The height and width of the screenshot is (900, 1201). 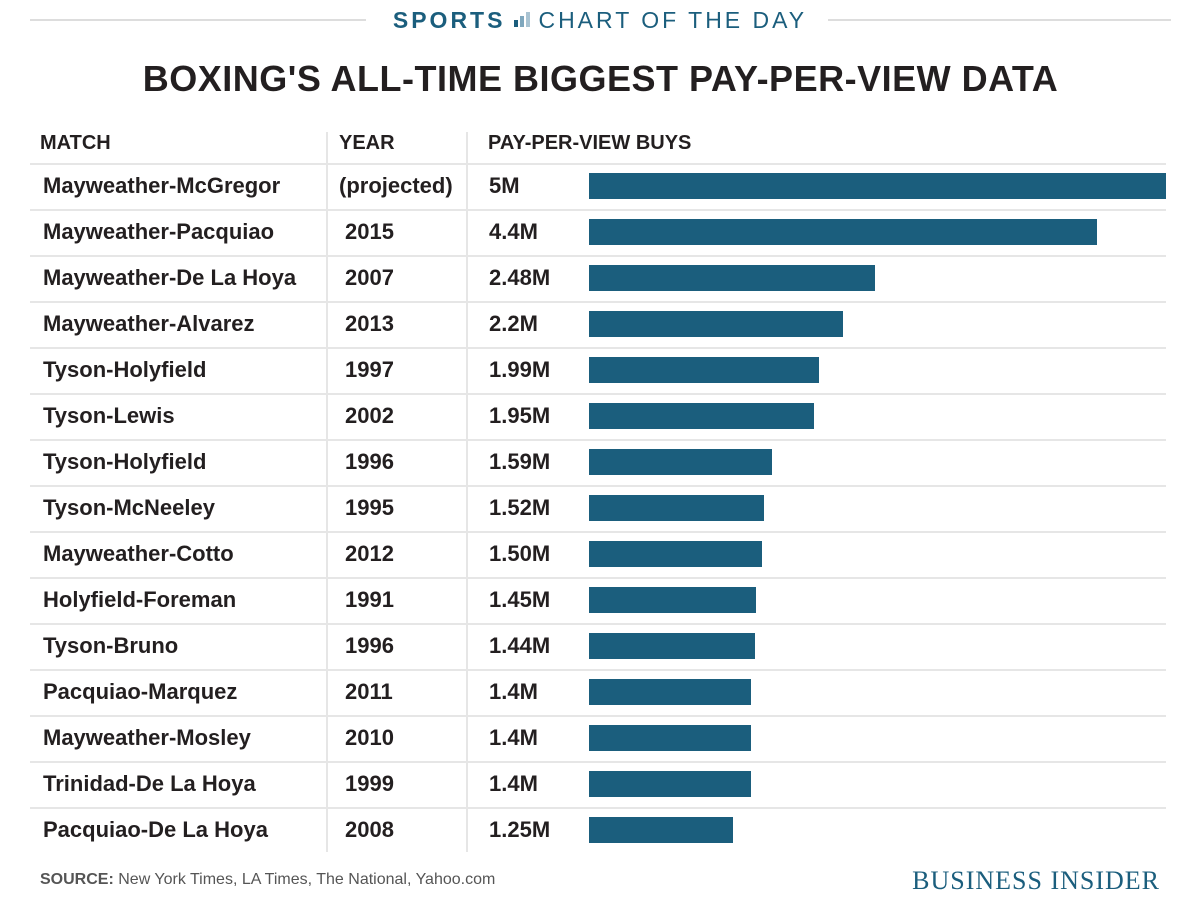 I want to click on table-row: Holyfield-Foreman 1991 1.45M, so click(x=600, y=600).